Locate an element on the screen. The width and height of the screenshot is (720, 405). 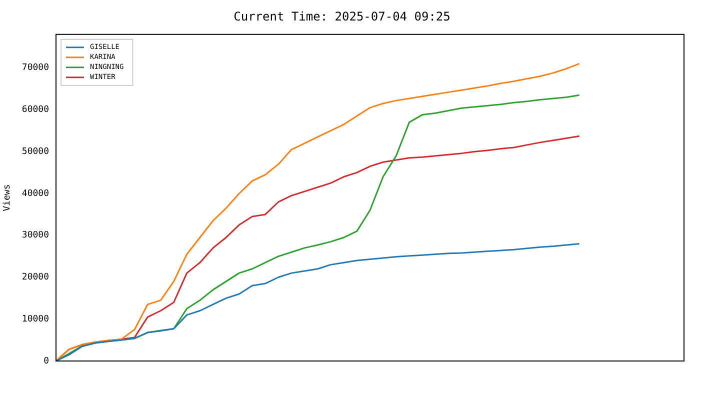
y-tick-label: 0 is located at coordinates (46, 361).